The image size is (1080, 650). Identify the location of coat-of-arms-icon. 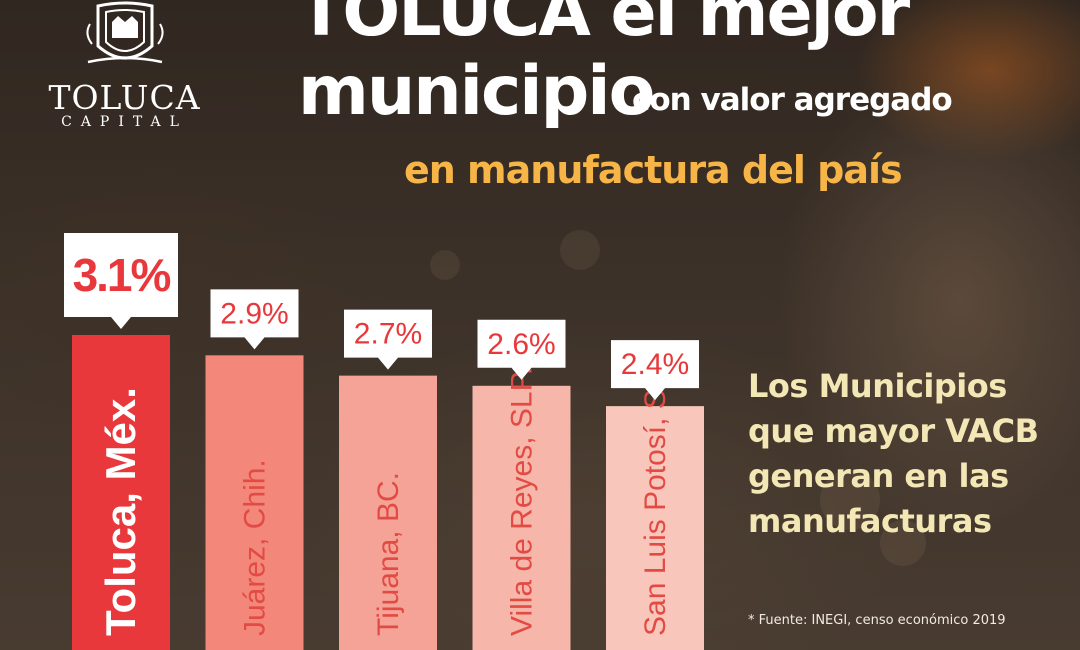
(125, 32).